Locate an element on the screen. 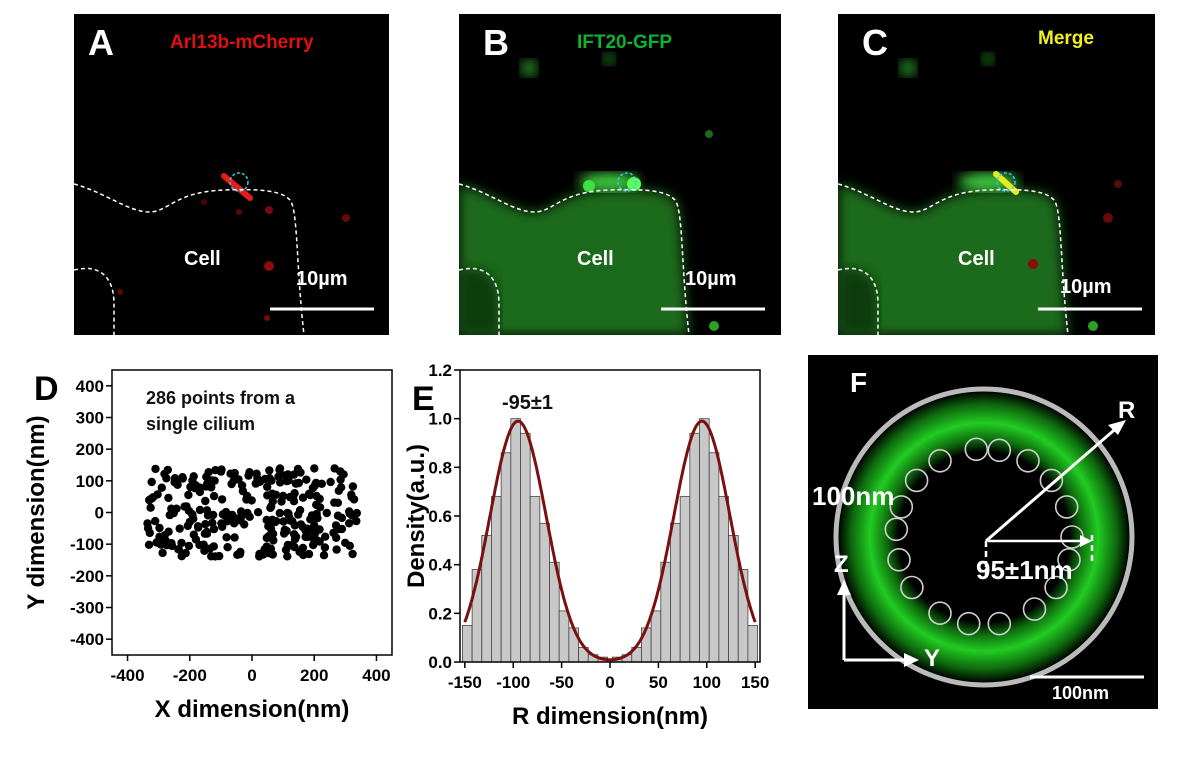  x-tick-label: -200 is located at coordinates (190, 675).